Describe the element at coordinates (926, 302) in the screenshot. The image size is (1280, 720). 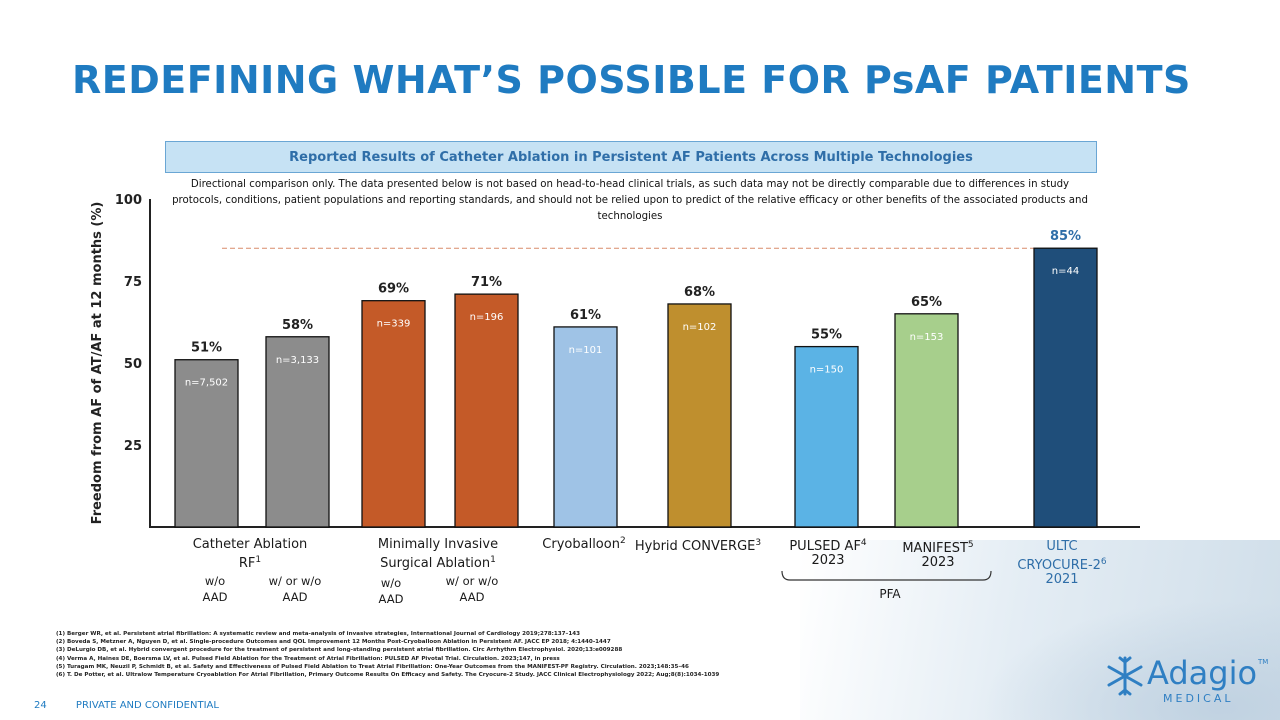
I see `bar-value-label: 65%` at that location.